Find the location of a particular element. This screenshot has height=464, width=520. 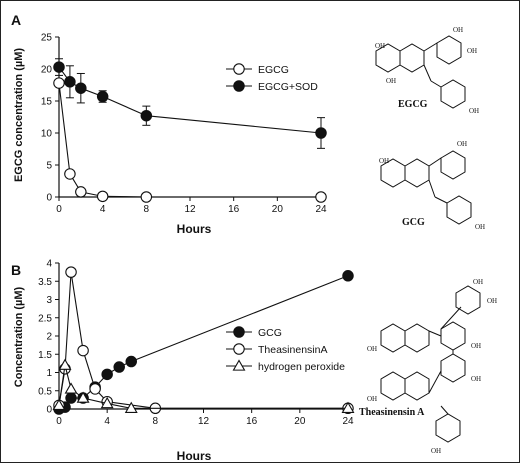

egcg-oh-label-5: OH is located at coordinates (474, 111).